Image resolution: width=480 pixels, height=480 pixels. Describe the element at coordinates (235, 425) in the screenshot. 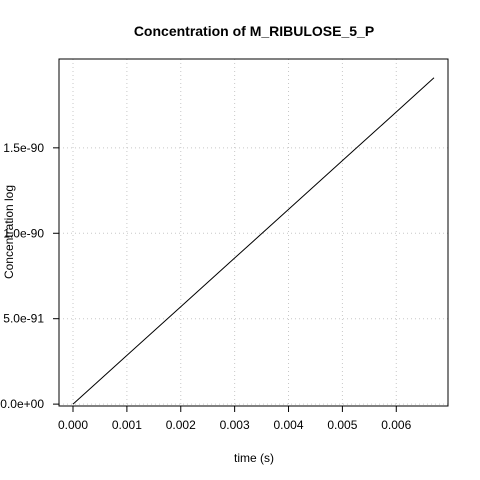

I see `x-tick-label: 0.003` at that location.